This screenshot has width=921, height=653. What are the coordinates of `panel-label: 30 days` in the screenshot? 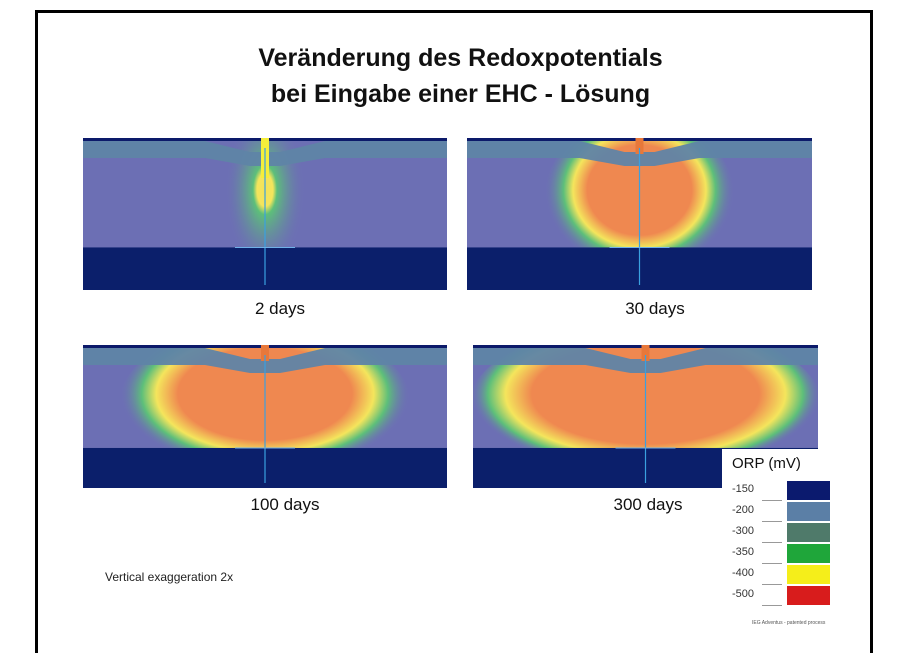 It's located at (655, 308).